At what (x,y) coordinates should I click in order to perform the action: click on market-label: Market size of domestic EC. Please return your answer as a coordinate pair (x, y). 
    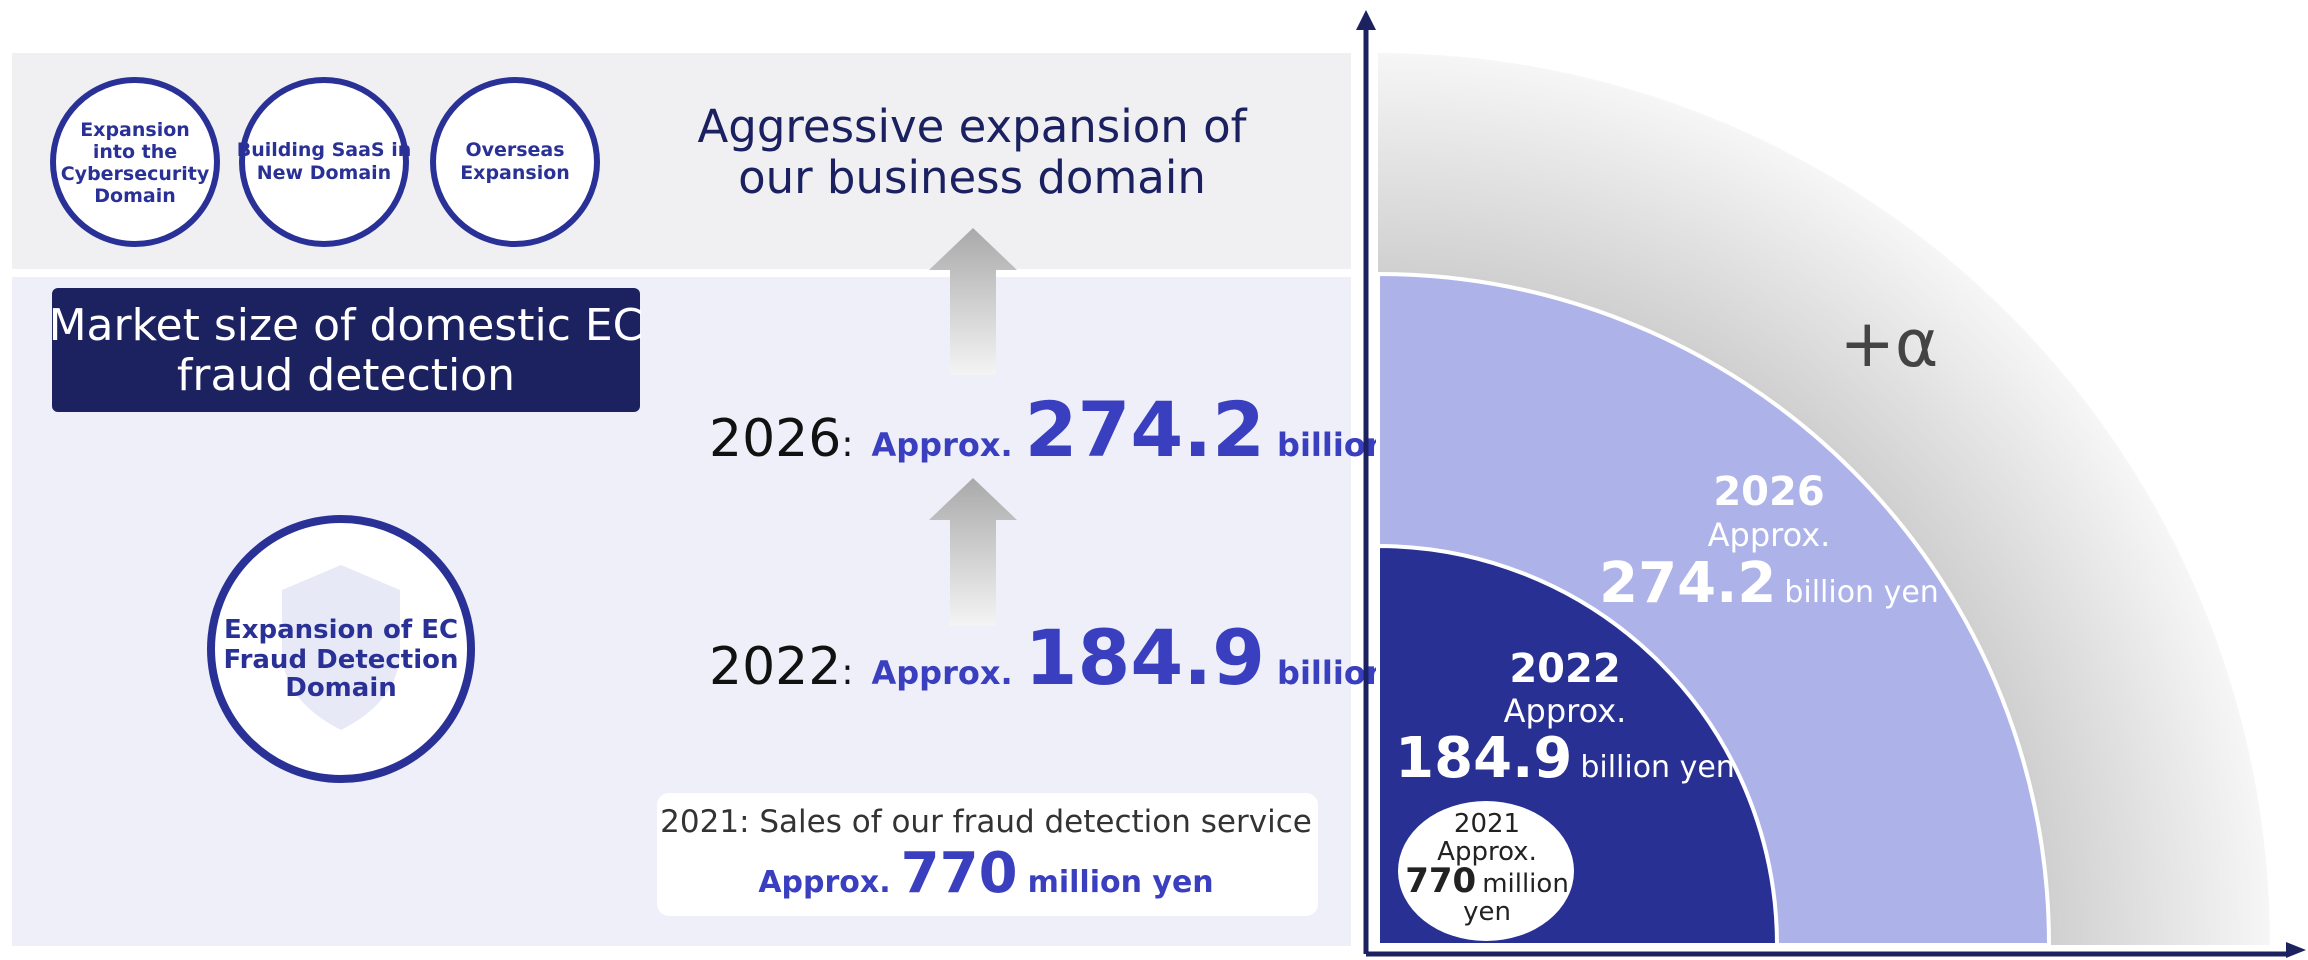
    Looking at the image, I should click on (346, 325).